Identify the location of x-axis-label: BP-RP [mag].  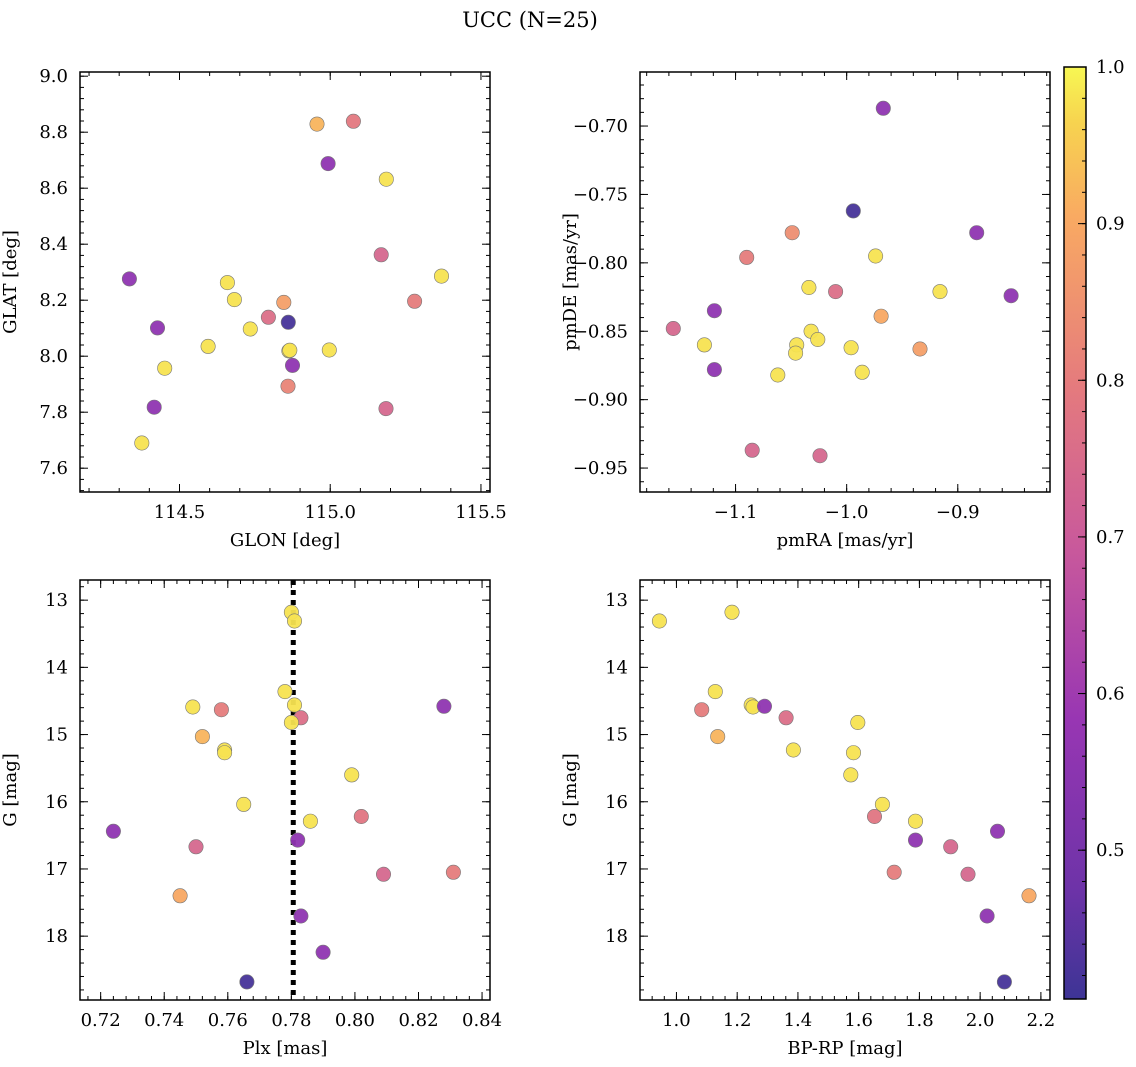
(844, 1048).